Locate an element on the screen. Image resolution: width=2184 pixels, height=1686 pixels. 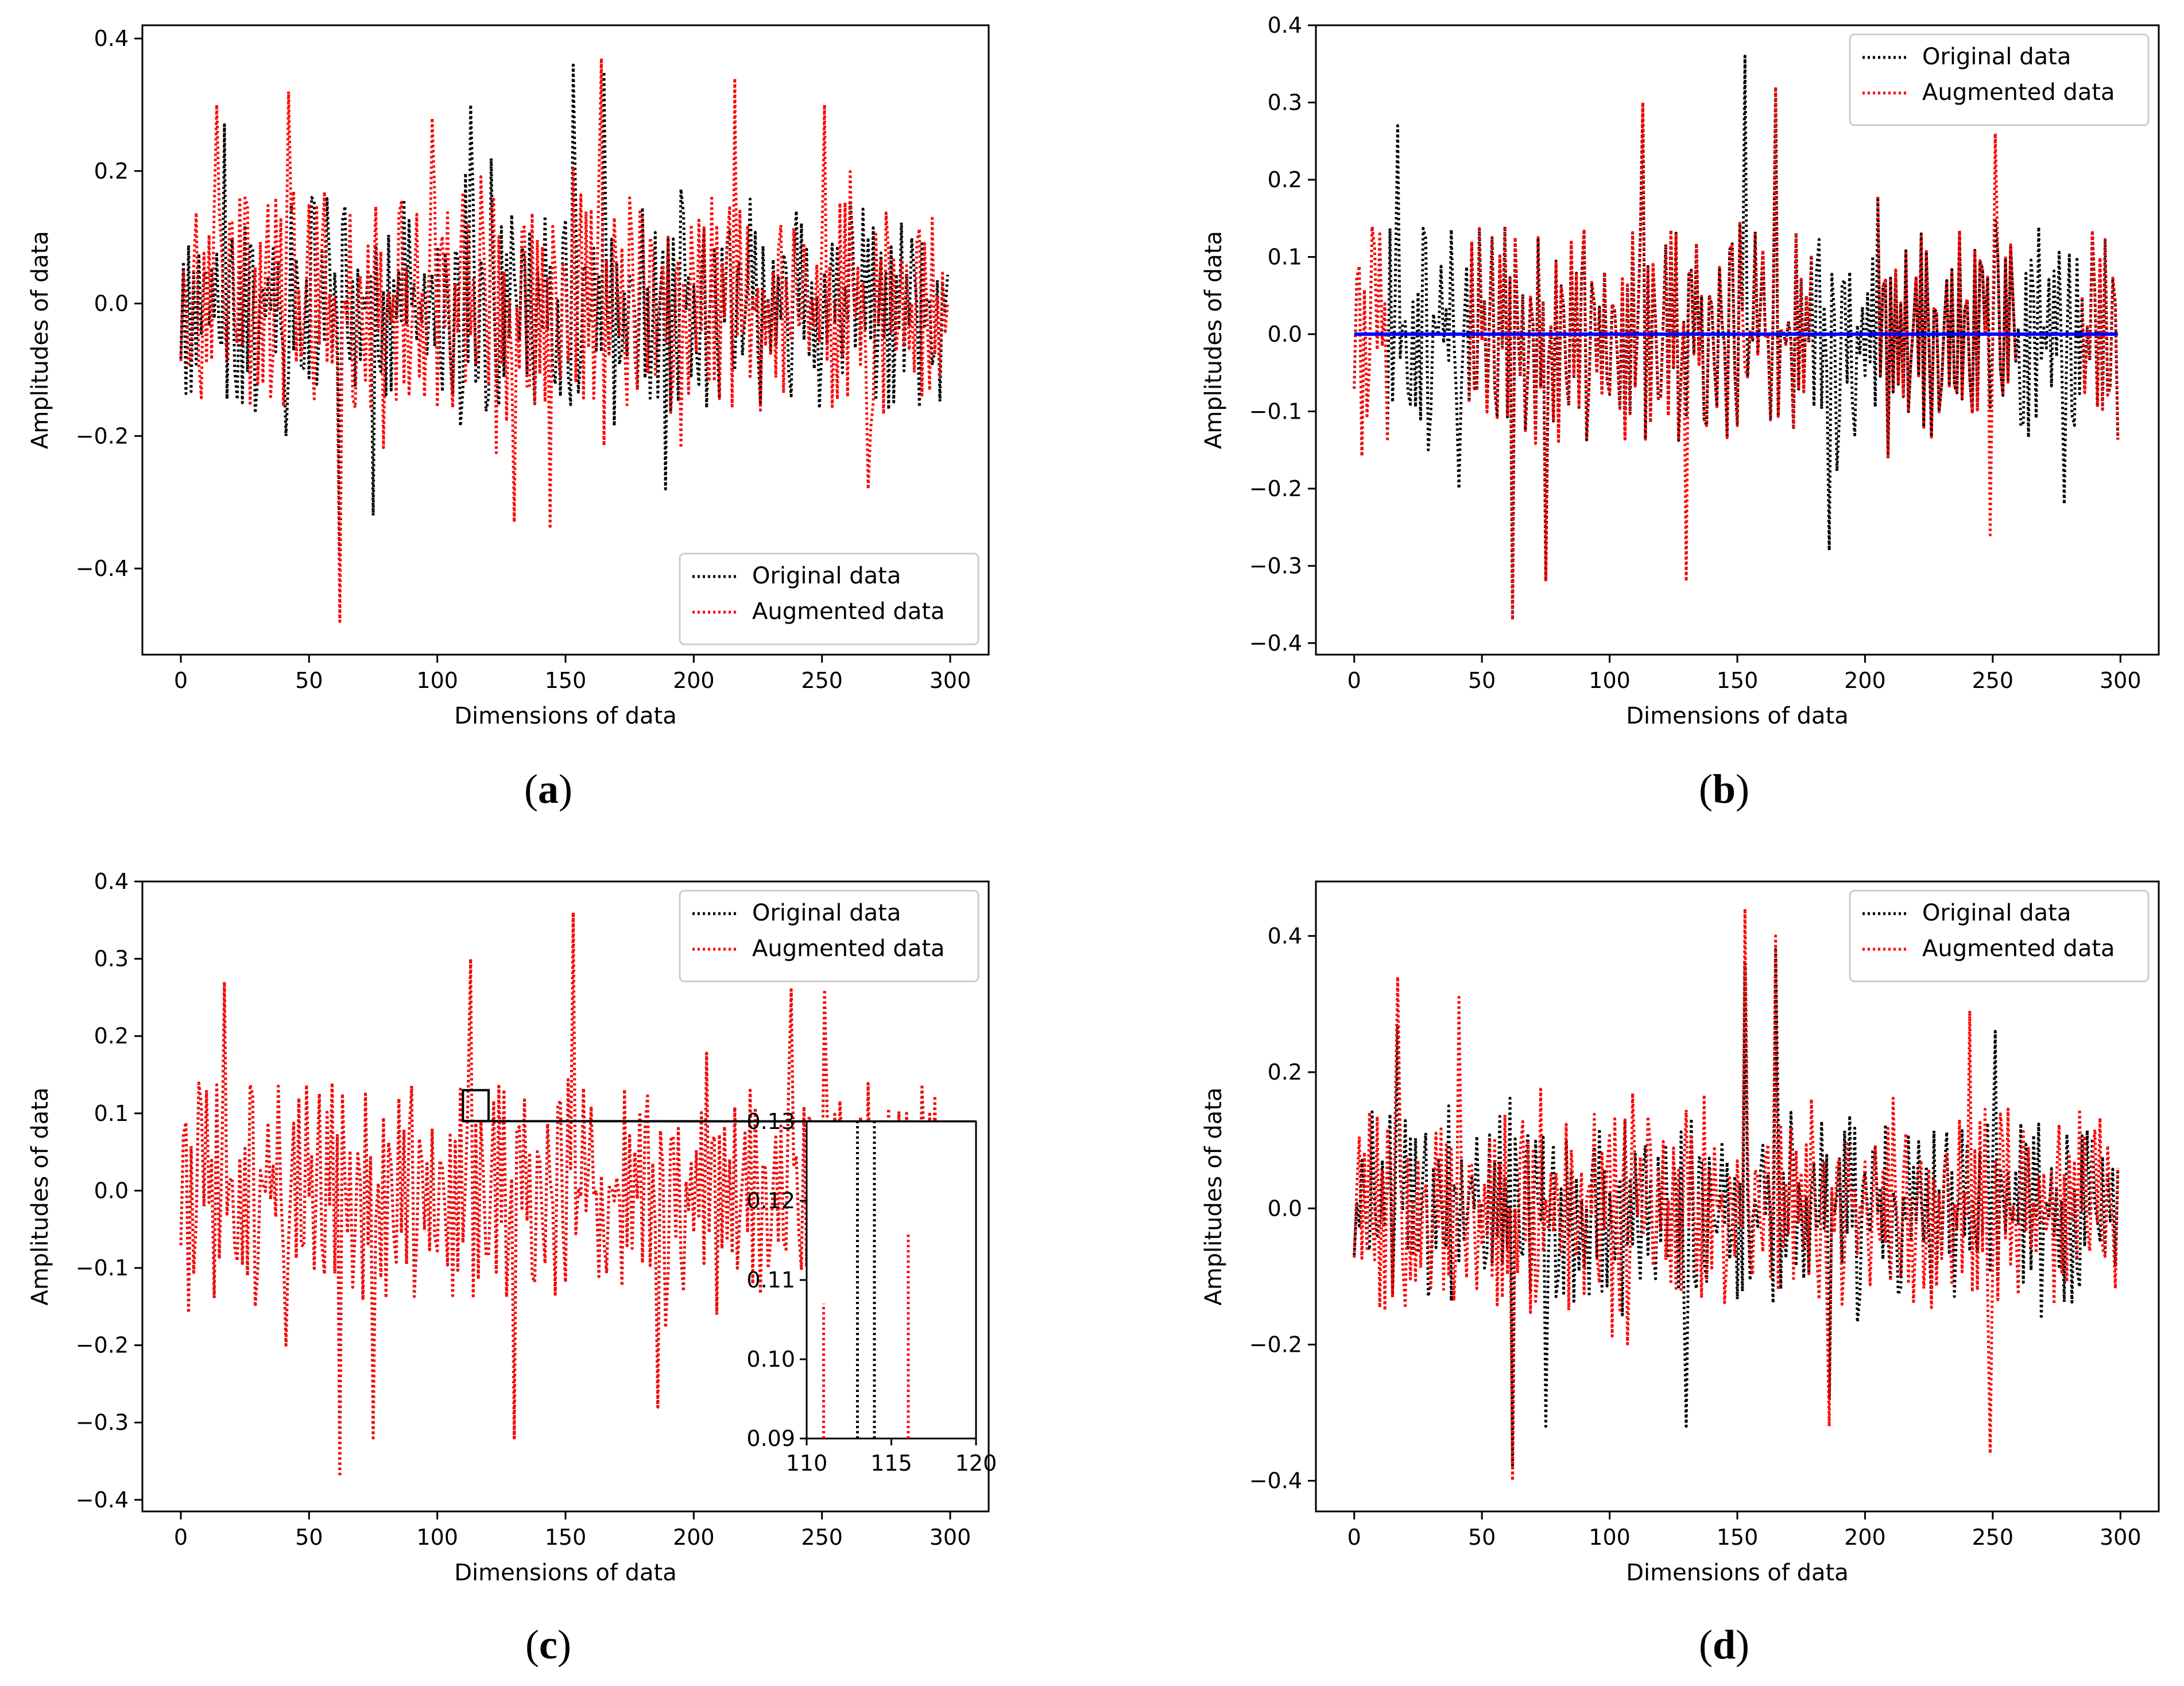
series-line-augmented-seg0 is located at coordinates (1371, 341).